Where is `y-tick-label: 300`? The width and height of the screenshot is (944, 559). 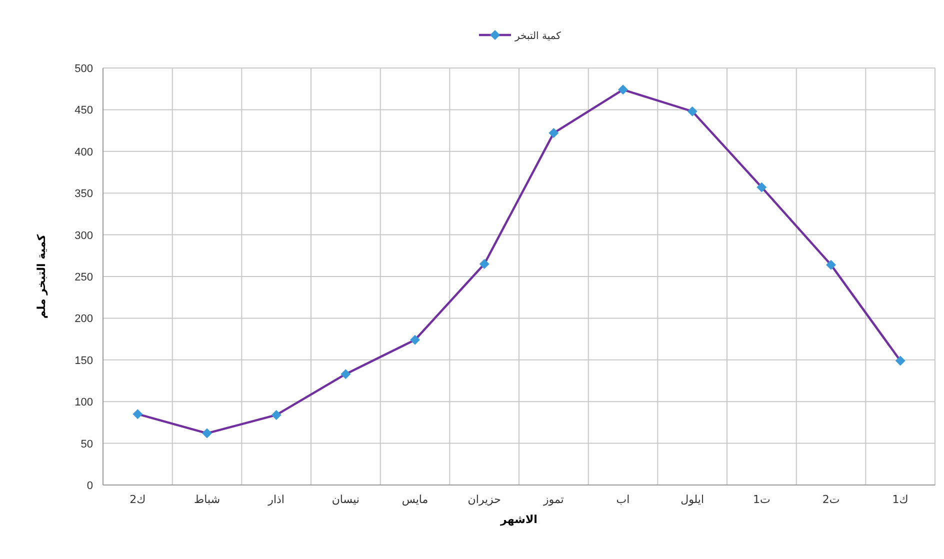
y-tick-label: 300 is located at coordinates (83, 236).